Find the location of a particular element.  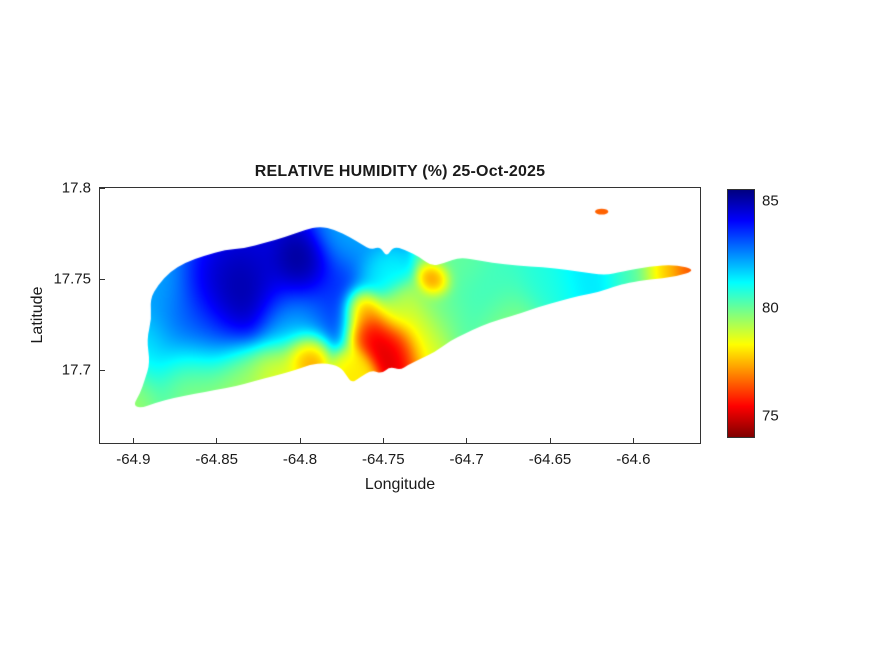

colorbar-tick-label: 85 is located at coordinates (770, 201).